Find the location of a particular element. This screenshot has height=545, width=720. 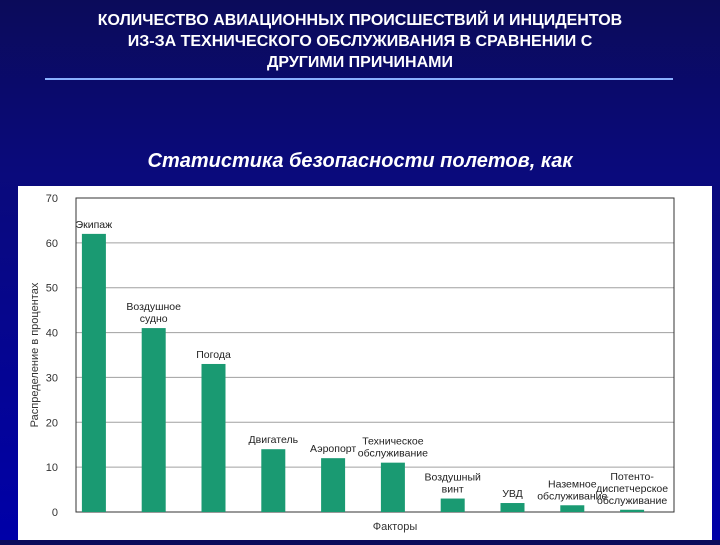

bar-label: Потенто-диспетчерское обслуживание is located at coordinates (632, 489).